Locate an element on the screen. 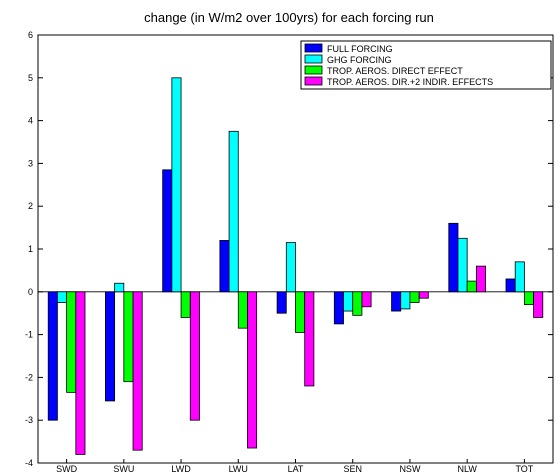 The width and height of the screenshot is (560, 475). x-tick-label: SWU is located at coordinates (123, 469).